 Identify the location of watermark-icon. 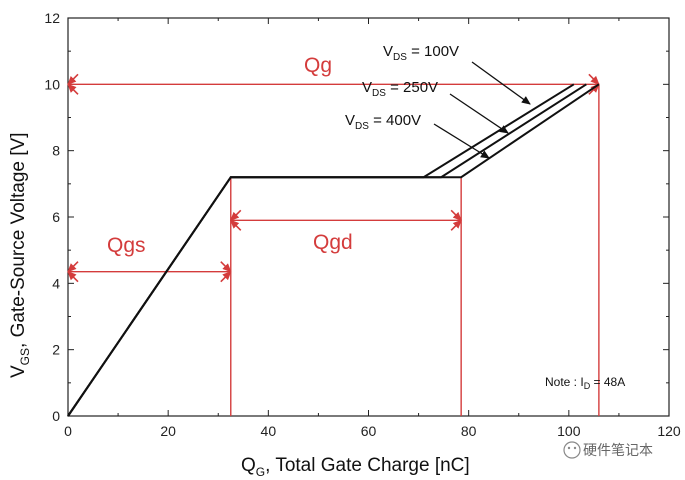
(572, 450).